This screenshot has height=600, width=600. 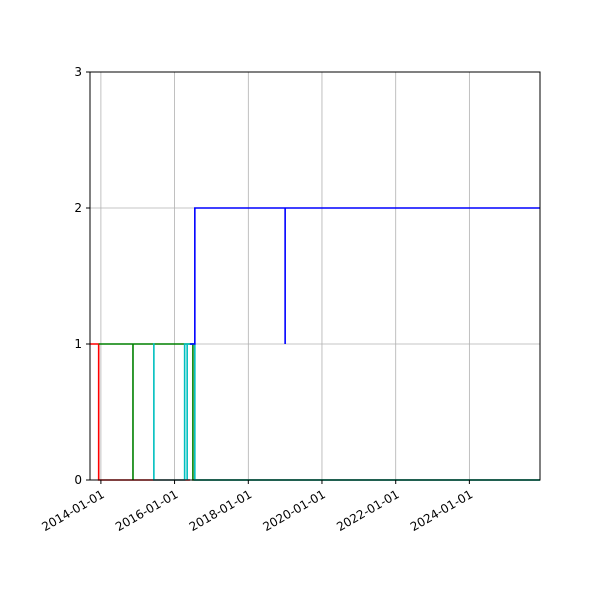 What do you see at coordinates (82, 276) in the screenshot?
I see `y-axis: 0 1 2 3` at bounding box center [82, 276].